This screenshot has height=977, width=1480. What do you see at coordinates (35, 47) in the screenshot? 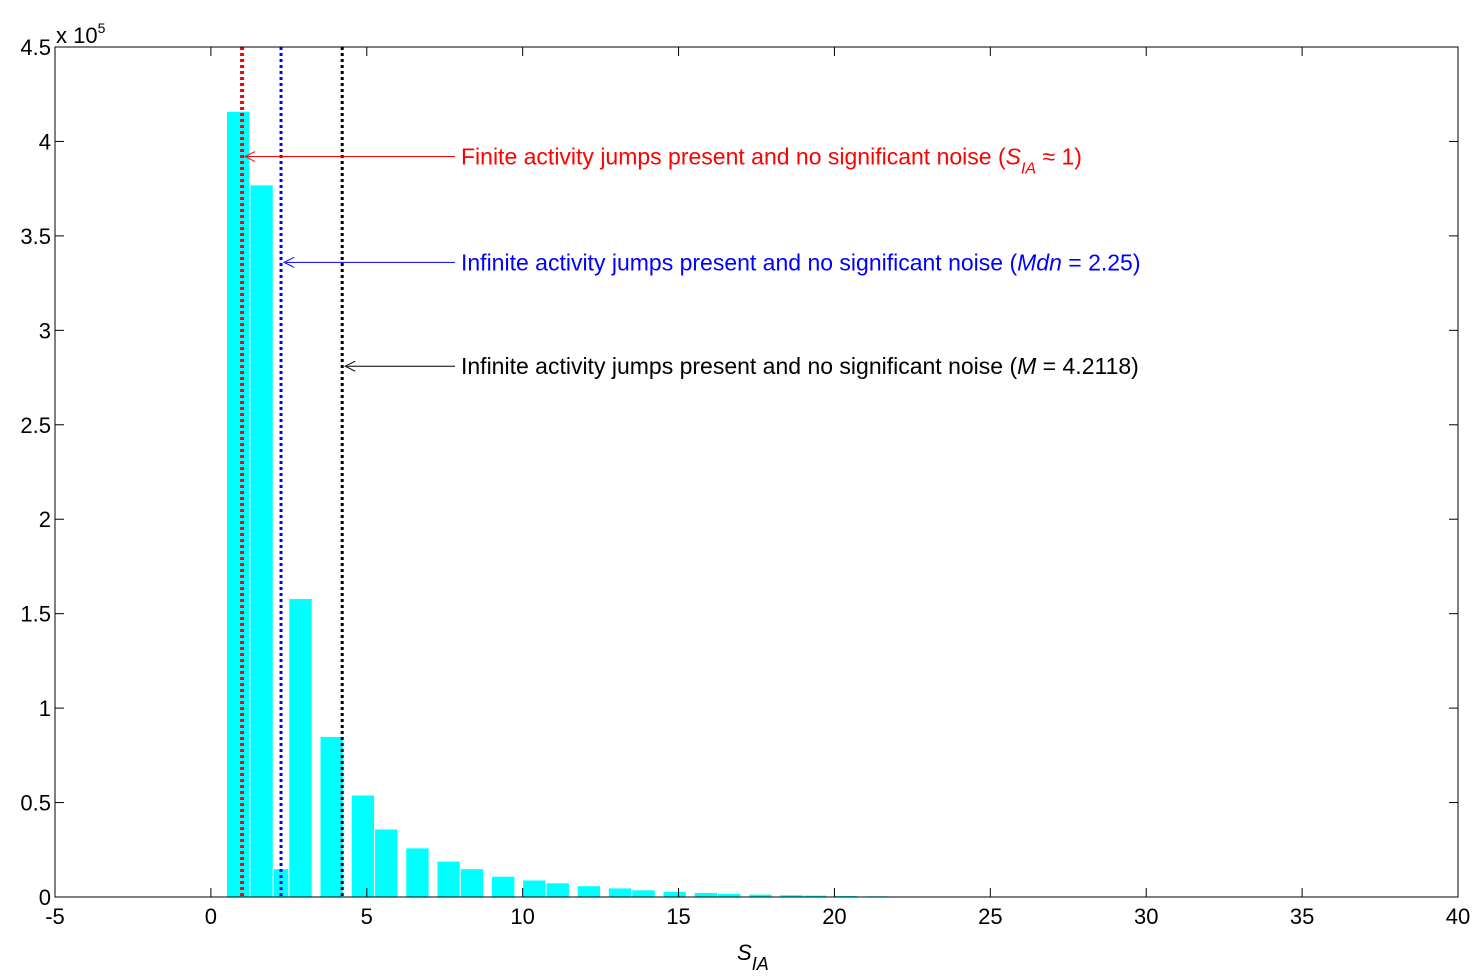
I see `y-tick-label: 4.5` at bounding box center [35, 47].